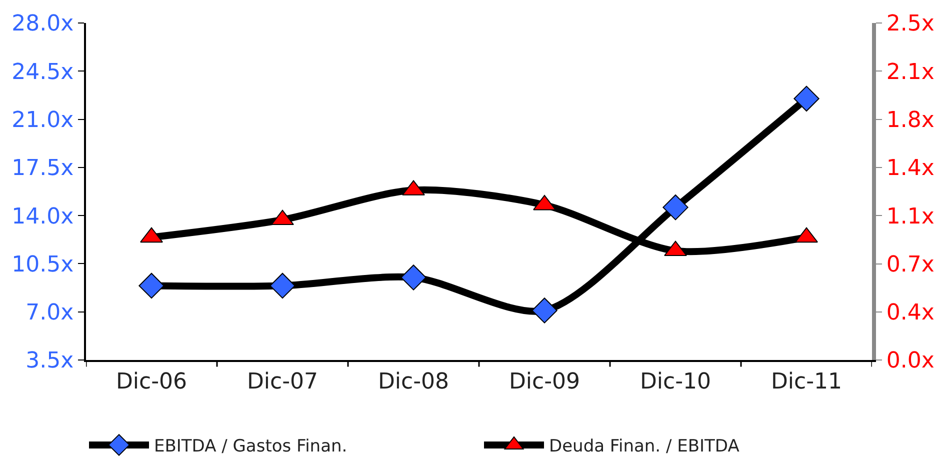  What do you see at coordinates (910, 313) in the screenshot?
I see `y2-tick-label: 0.4x` at bounding box center [910, 313].